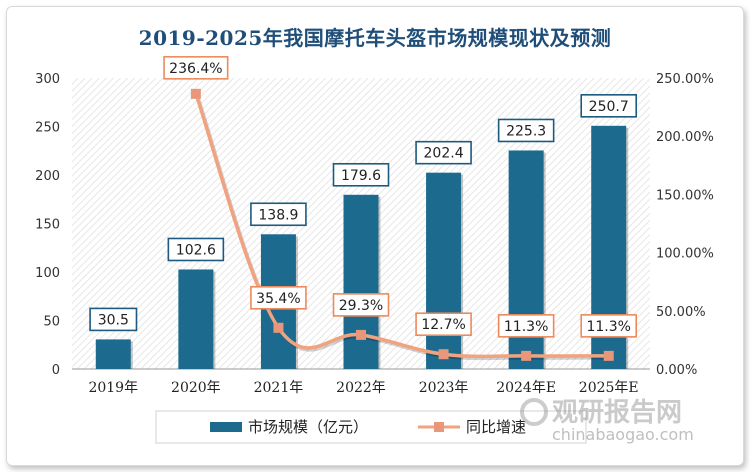 The image size is (750, 472). I want to click on bar-data-label-text: 138.9, so click(278, 215).